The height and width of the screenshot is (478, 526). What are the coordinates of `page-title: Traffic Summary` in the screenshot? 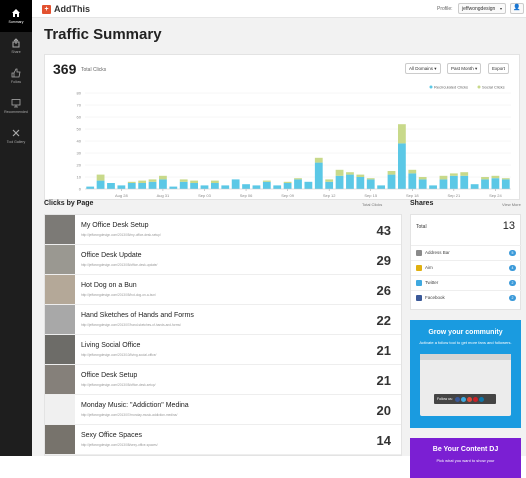 It's located at (103, 34).